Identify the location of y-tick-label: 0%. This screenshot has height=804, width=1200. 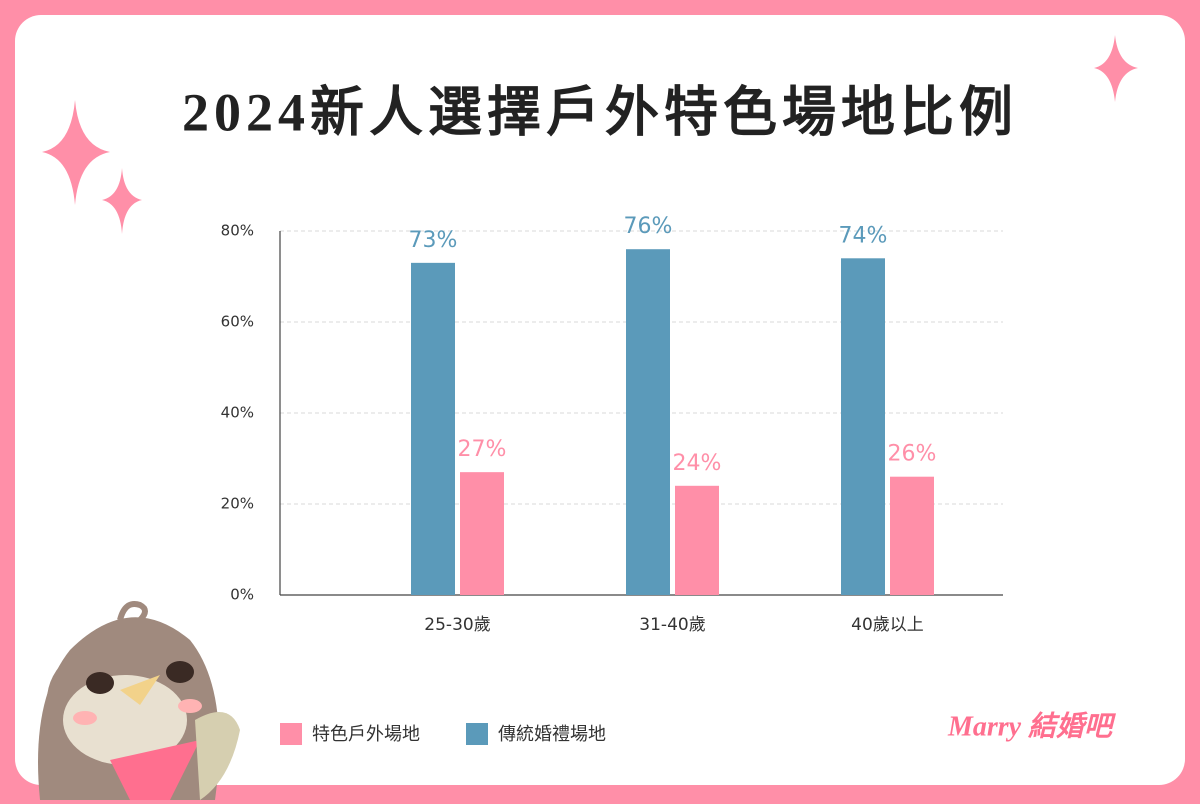
(242, 595).